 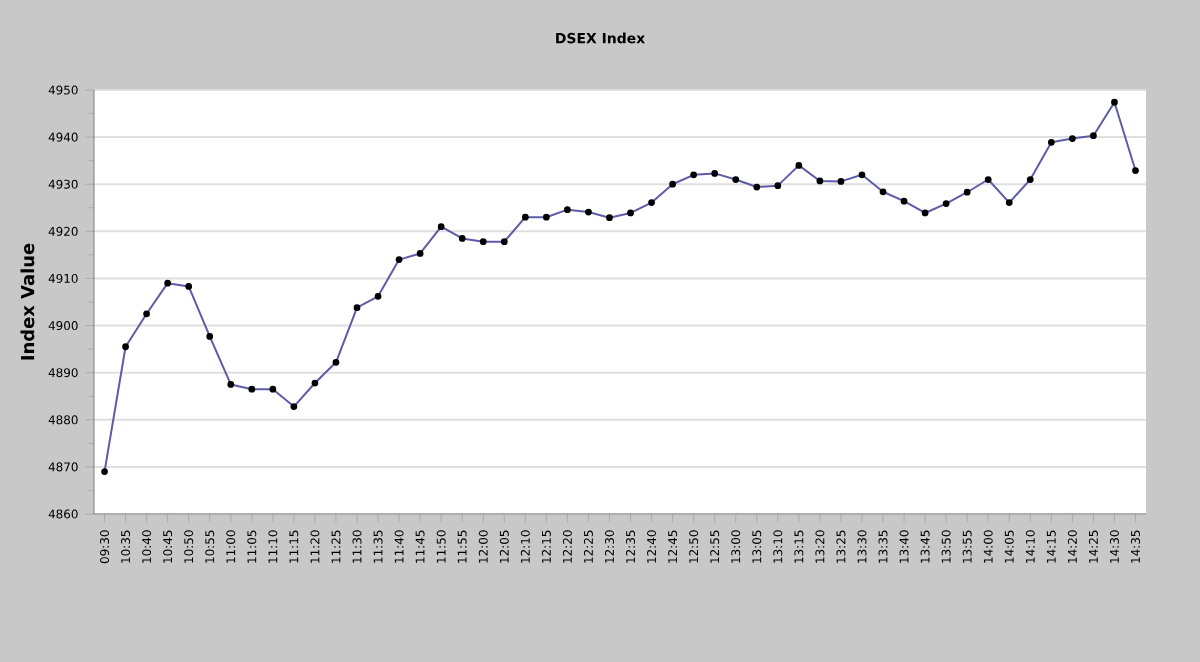 I want to click on y-axis-title: Index Value, so click(x=27, y=301).